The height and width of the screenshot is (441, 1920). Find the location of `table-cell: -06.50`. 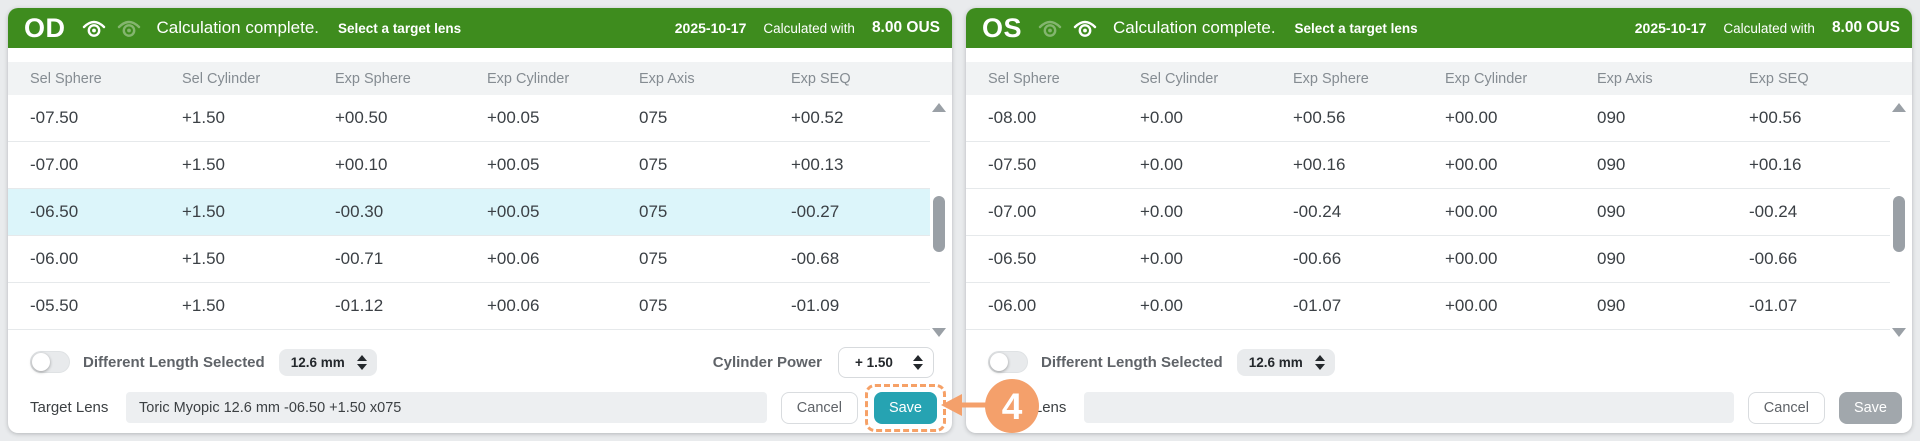

table-cell: -06.50 is located at coordinates (1012, 258).